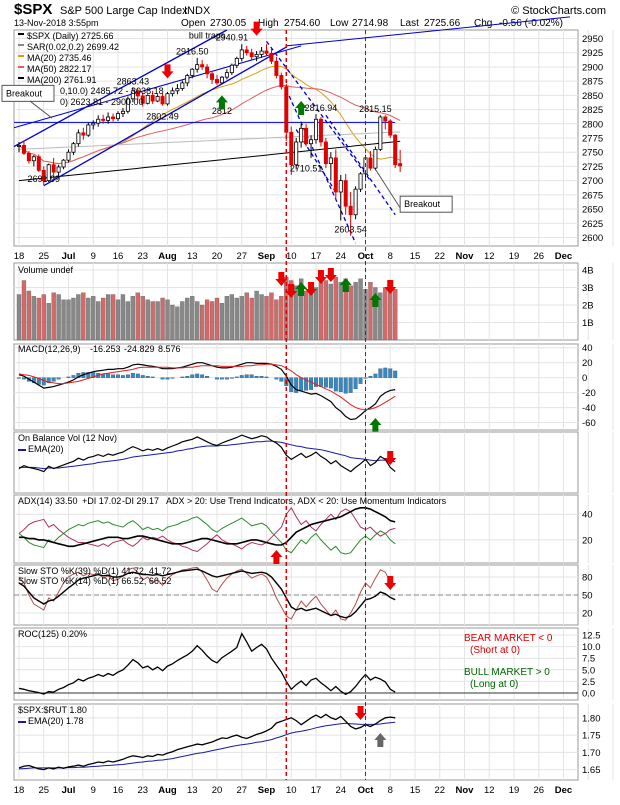 The width and height of the screenshot is (620, 805). What do you see at coordinates (207, 664) in the screenshot?
I see `roc-line` at bounding box center [207, 664].